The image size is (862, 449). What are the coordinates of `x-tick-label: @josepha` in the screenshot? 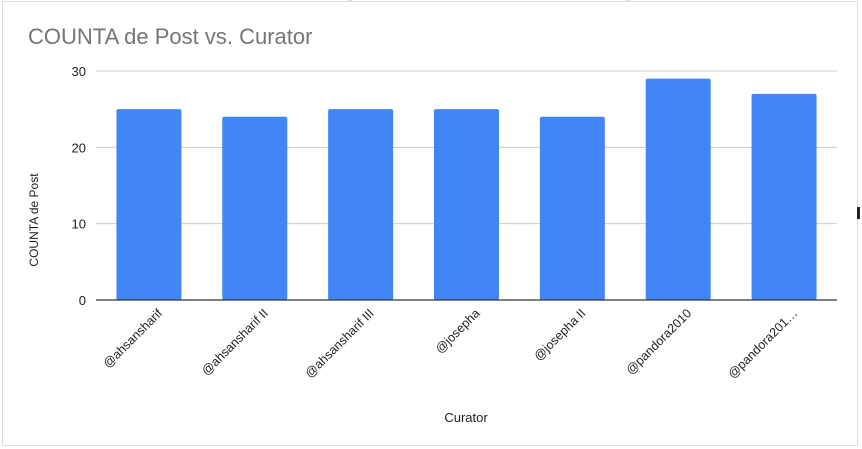 It's located at (458, 331).